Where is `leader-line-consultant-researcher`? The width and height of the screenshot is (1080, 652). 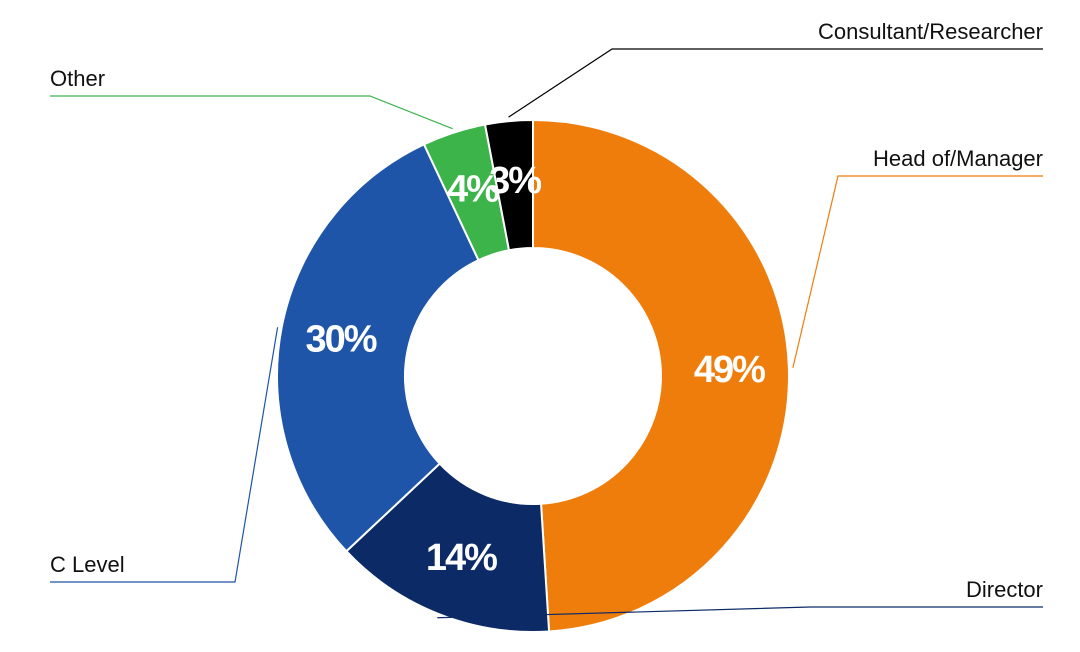
leader-line-consultant-researcher is located at coordinates (775, 83).